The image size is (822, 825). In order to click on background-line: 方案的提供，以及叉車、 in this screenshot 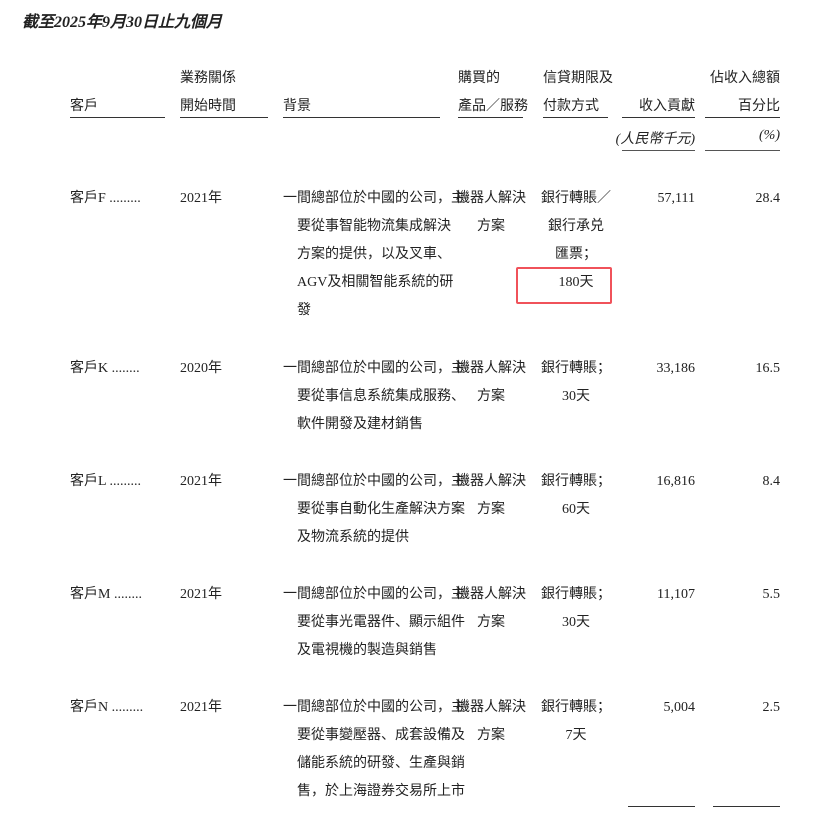, I will do `click(374, 254)`.